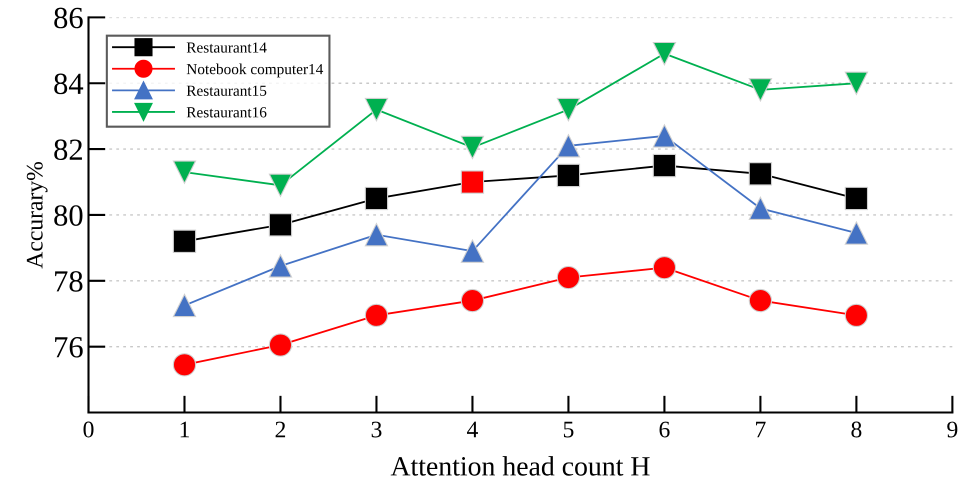  I want to click on y-axis-title: Accurary%, so click(37, 215).